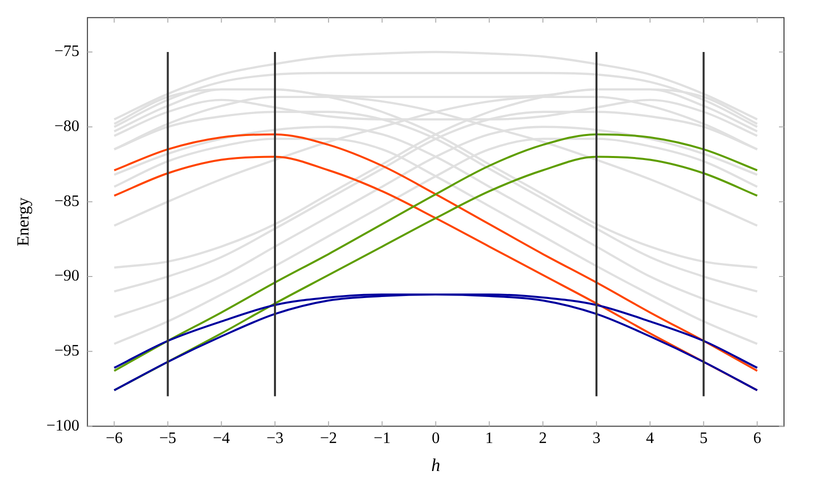 This screenshot has height=485, width=814. Describe the element at coordinates (542, 439) in the screenshot. I see `x-tick-label: 2` at that location.